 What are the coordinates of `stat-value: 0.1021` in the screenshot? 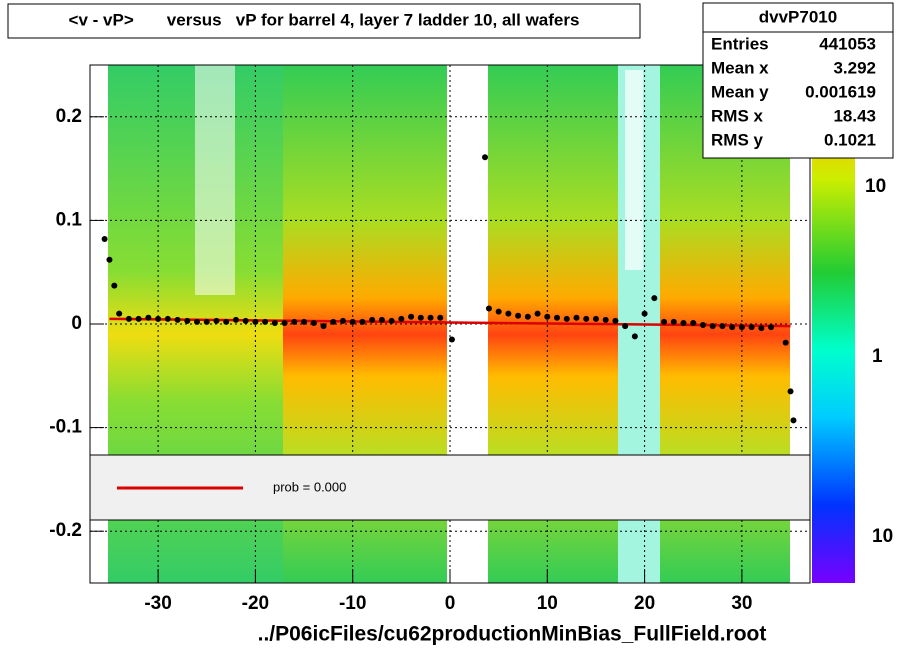 It's located at (850, 139).